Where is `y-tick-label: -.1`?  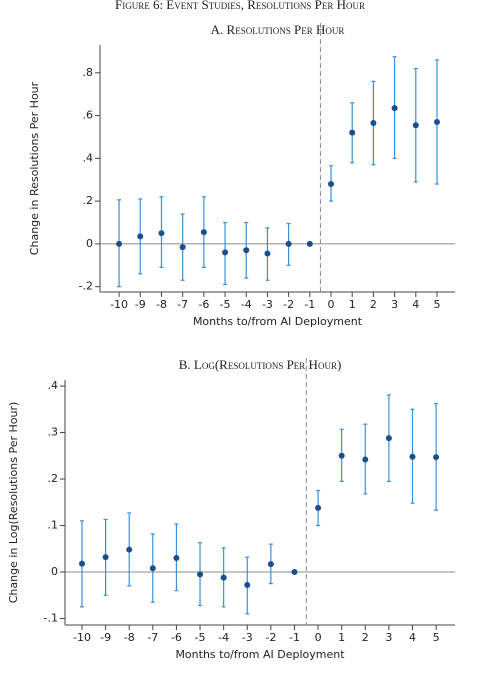
y-tick-label: -.1 is located at coordinates (51, 617).